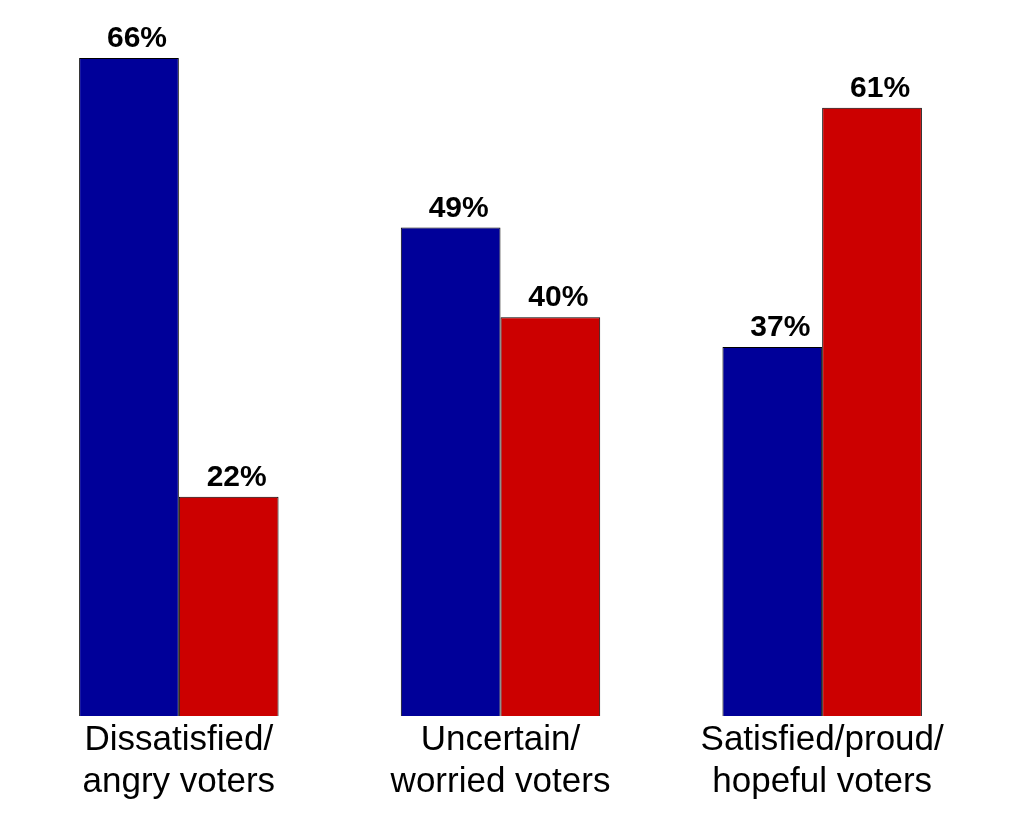 Image resolution: width=1011 pixels, height=814 pixels. I want to click on data-label: 49%, so click(458, 206).